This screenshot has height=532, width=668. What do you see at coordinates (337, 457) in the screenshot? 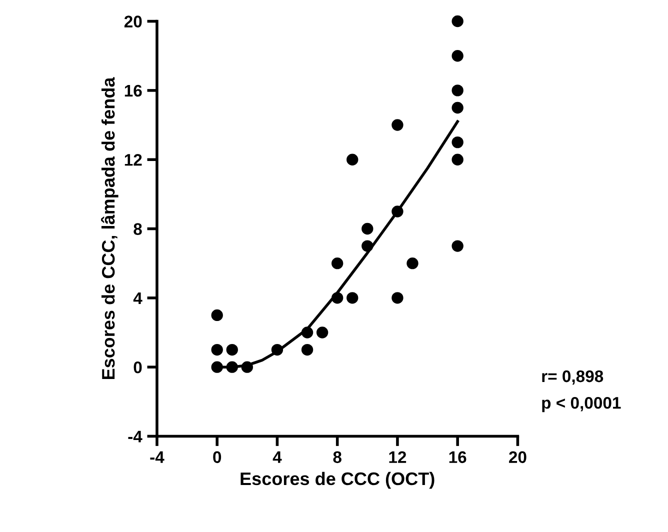
I see `x-tick-label: 8` at bounding box center [337, 457].